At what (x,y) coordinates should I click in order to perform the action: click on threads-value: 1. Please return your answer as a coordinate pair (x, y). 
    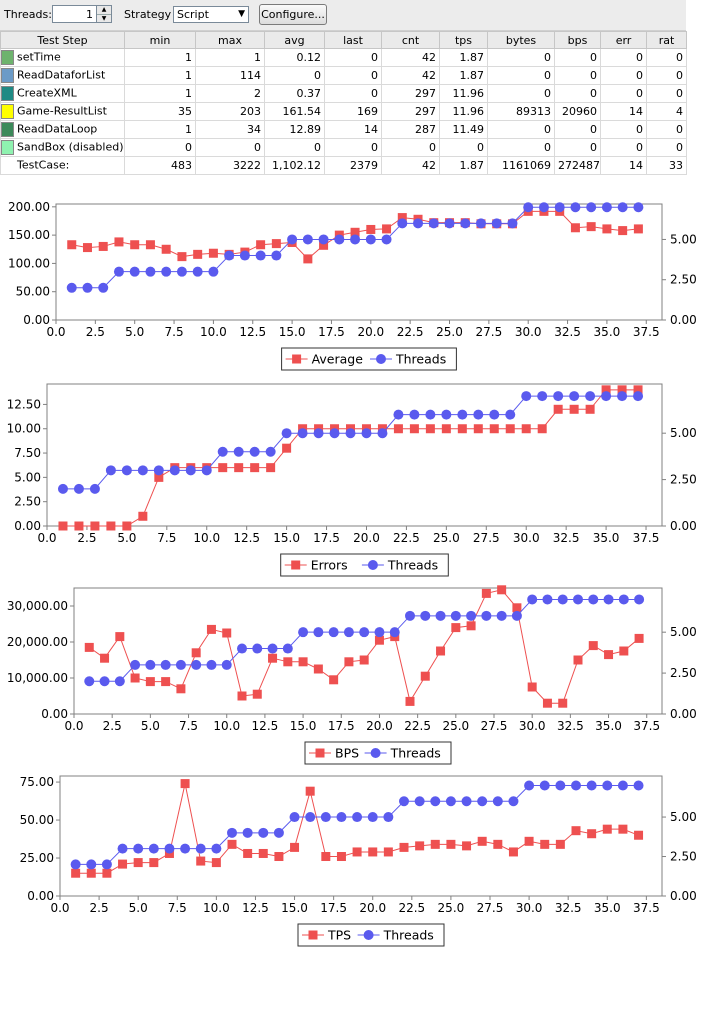
    Looking at the image, I should click on (89, 14).